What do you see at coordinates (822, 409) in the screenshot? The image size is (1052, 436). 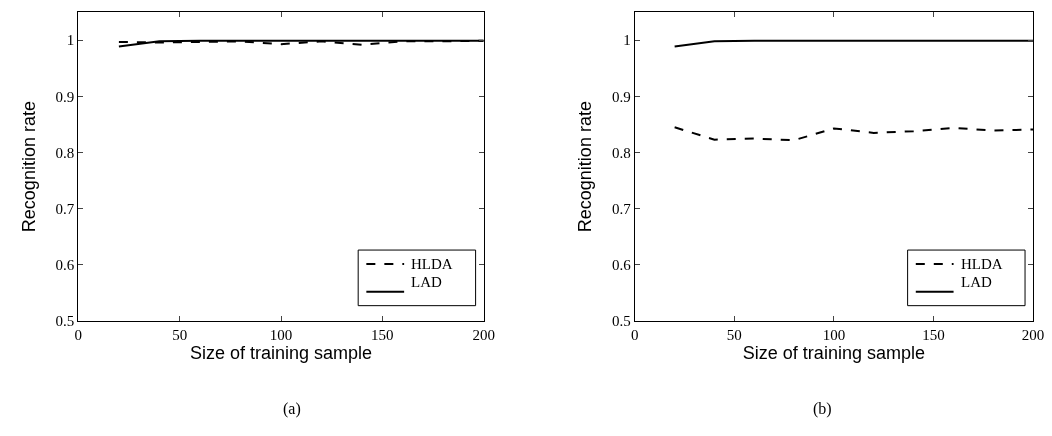 I see `text: (b)` at bounding box center [822, 409].